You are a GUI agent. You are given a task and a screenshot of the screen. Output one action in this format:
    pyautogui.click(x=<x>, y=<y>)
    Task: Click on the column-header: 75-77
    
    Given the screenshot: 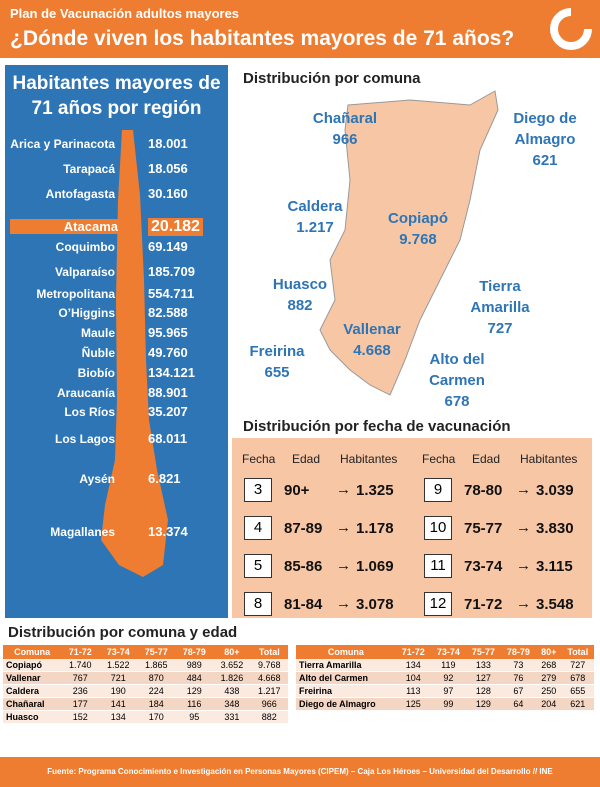 What is the action you would take?
    pyautogui.click(x=156, y=652)
    